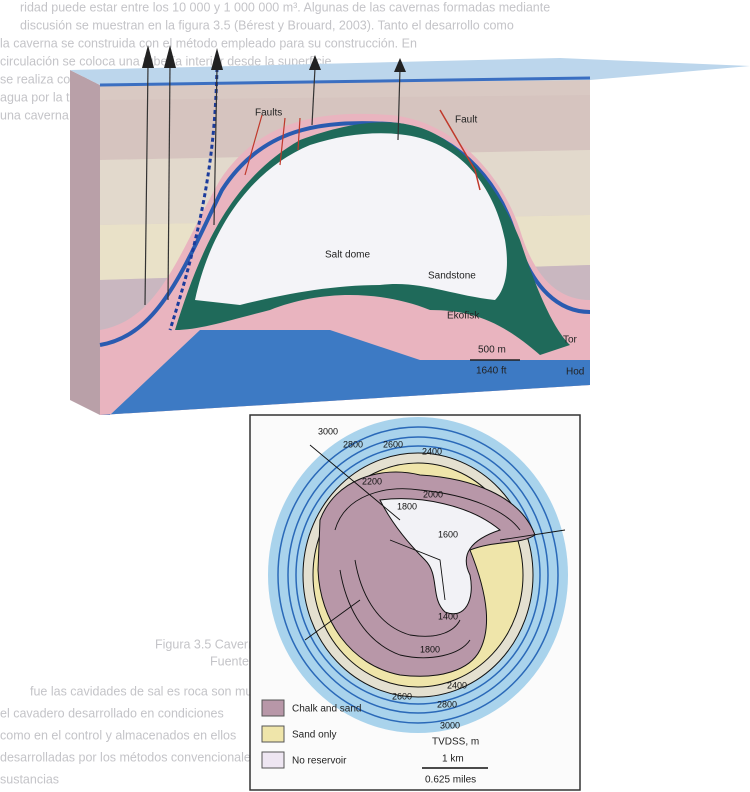  I want to click on fault, so click(435, 542).